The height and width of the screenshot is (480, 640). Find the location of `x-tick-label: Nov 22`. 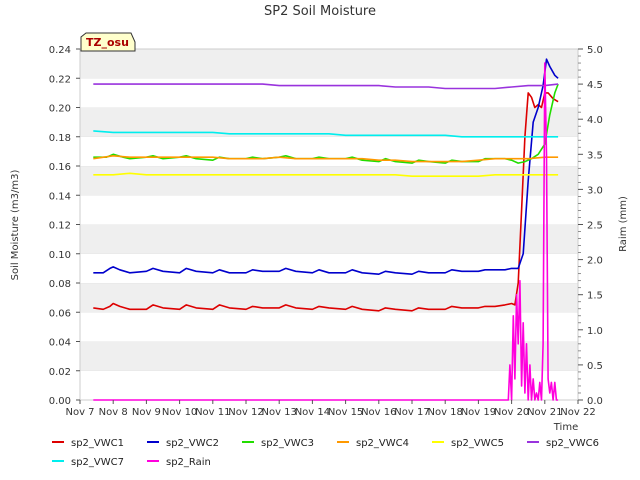

x-tick-label: Nov 22 is located at coordinates (577, 412).